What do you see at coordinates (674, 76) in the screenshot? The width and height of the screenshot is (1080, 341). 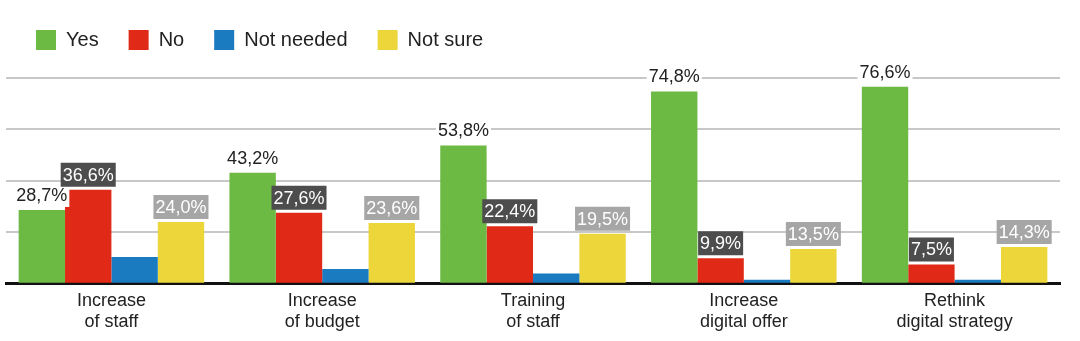 I see `data-label: 74,8%` at bounding box center [674, 76].